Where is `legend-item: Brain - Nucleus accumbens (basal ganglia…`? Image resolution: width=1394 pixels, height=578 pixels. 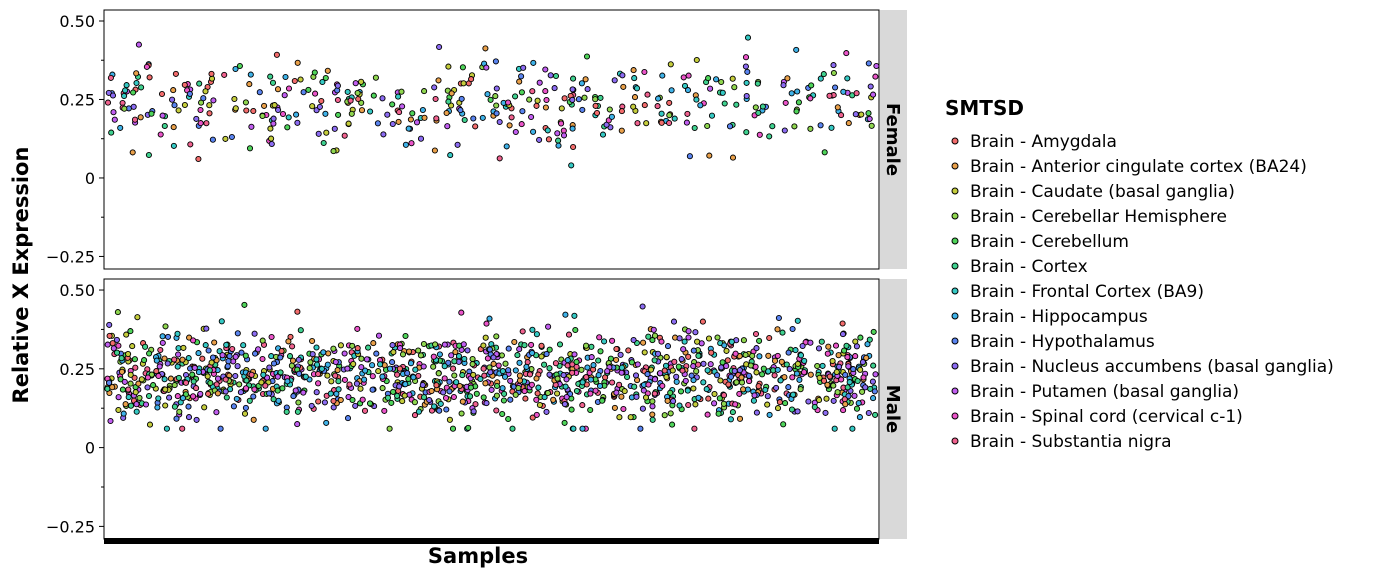 legend-item: Brain - Nucleus accumbens (basal ganglia… is located at coordinates (1142, 367).